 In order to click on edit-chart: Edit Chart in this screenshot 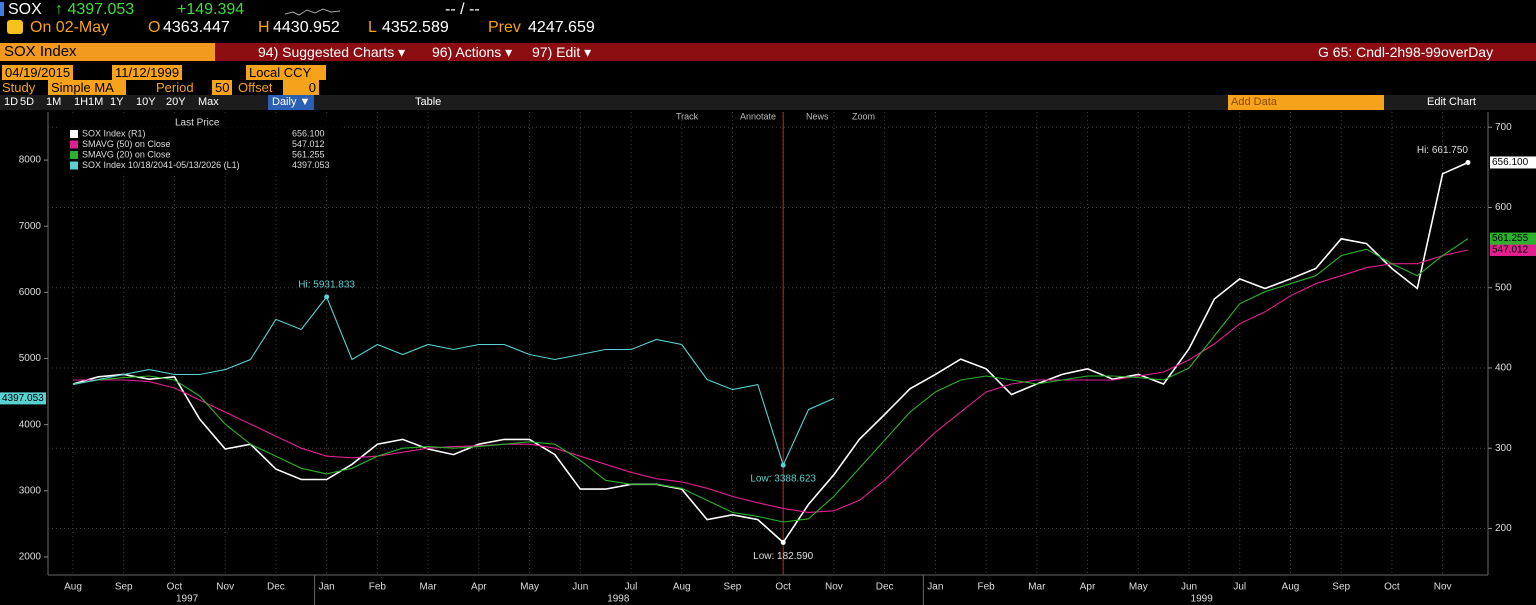, I will do `click(1451, 102)`.